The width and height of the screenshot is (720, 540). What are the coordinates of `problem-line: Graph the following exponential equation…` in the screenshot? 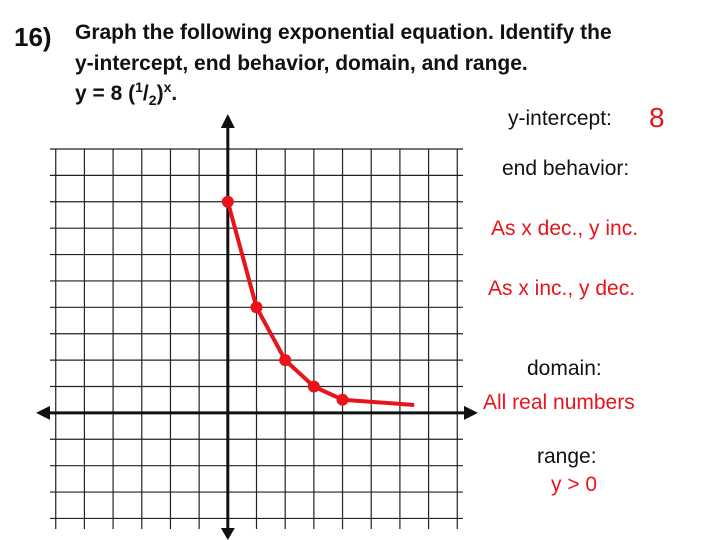 It's located at (343, 32).